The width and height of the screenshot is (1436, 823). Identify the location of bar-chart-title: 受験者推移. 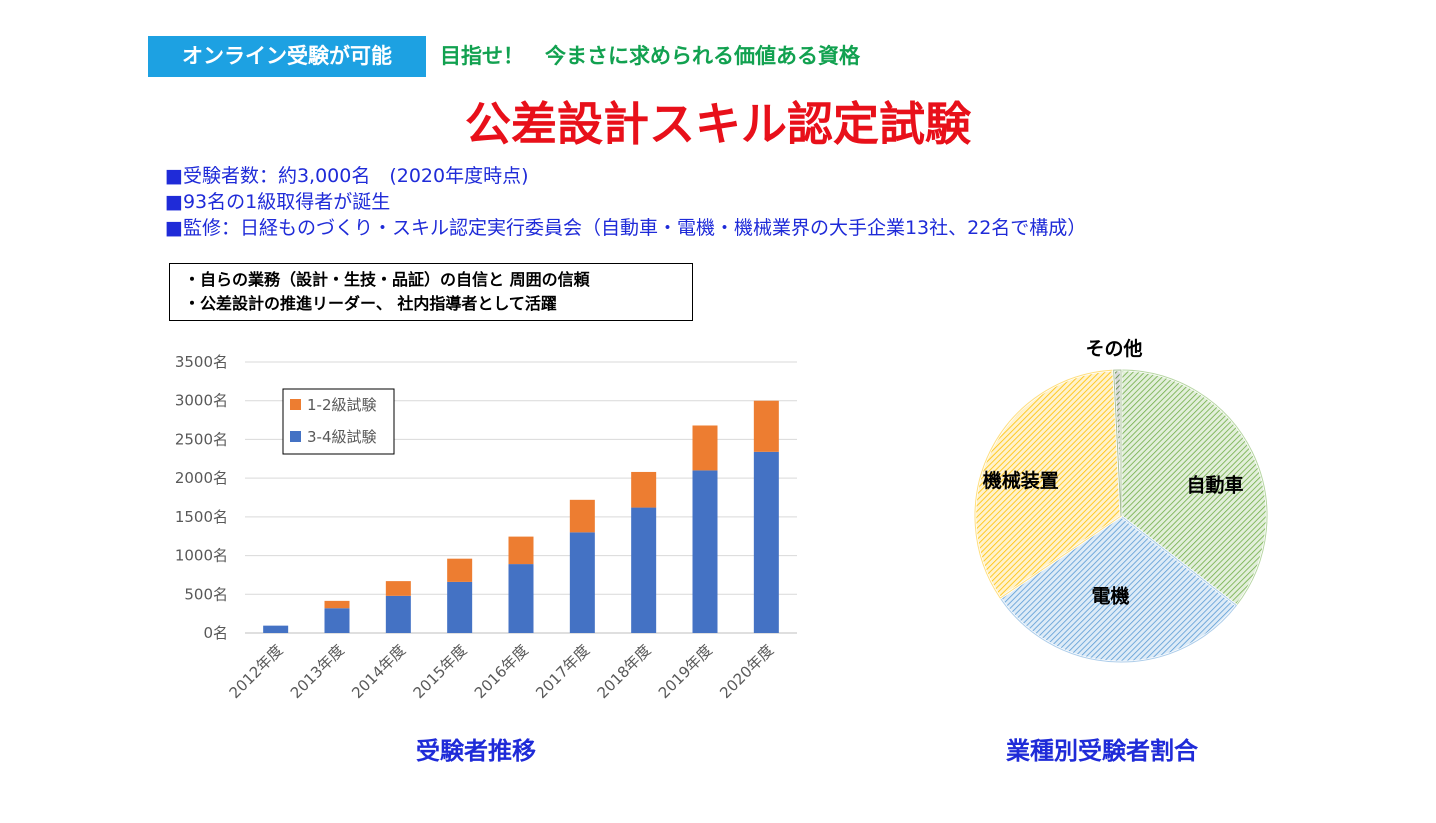
(476, 751).